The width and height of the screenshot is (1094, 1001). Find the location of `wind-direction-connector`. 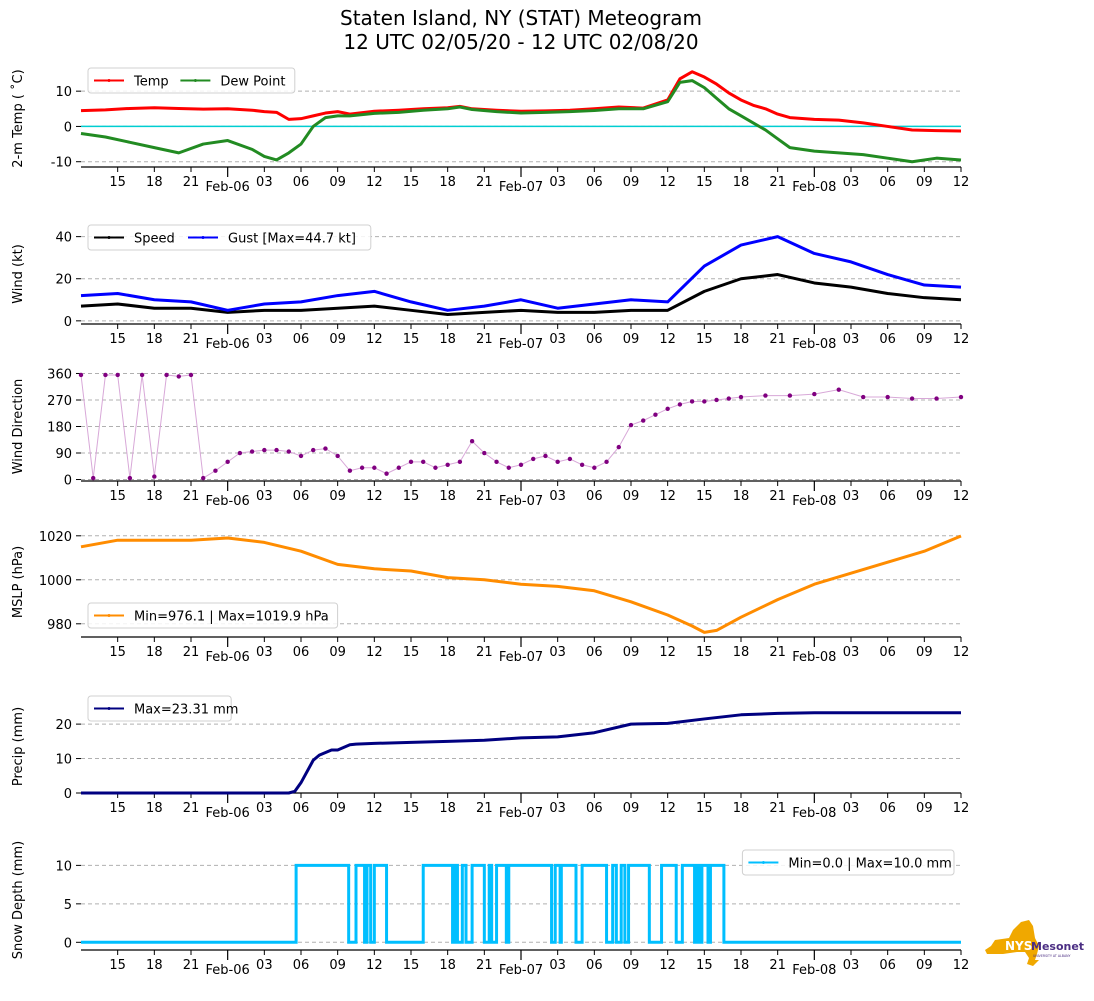

wind-direction-connector is located at coordinates (521, 426).